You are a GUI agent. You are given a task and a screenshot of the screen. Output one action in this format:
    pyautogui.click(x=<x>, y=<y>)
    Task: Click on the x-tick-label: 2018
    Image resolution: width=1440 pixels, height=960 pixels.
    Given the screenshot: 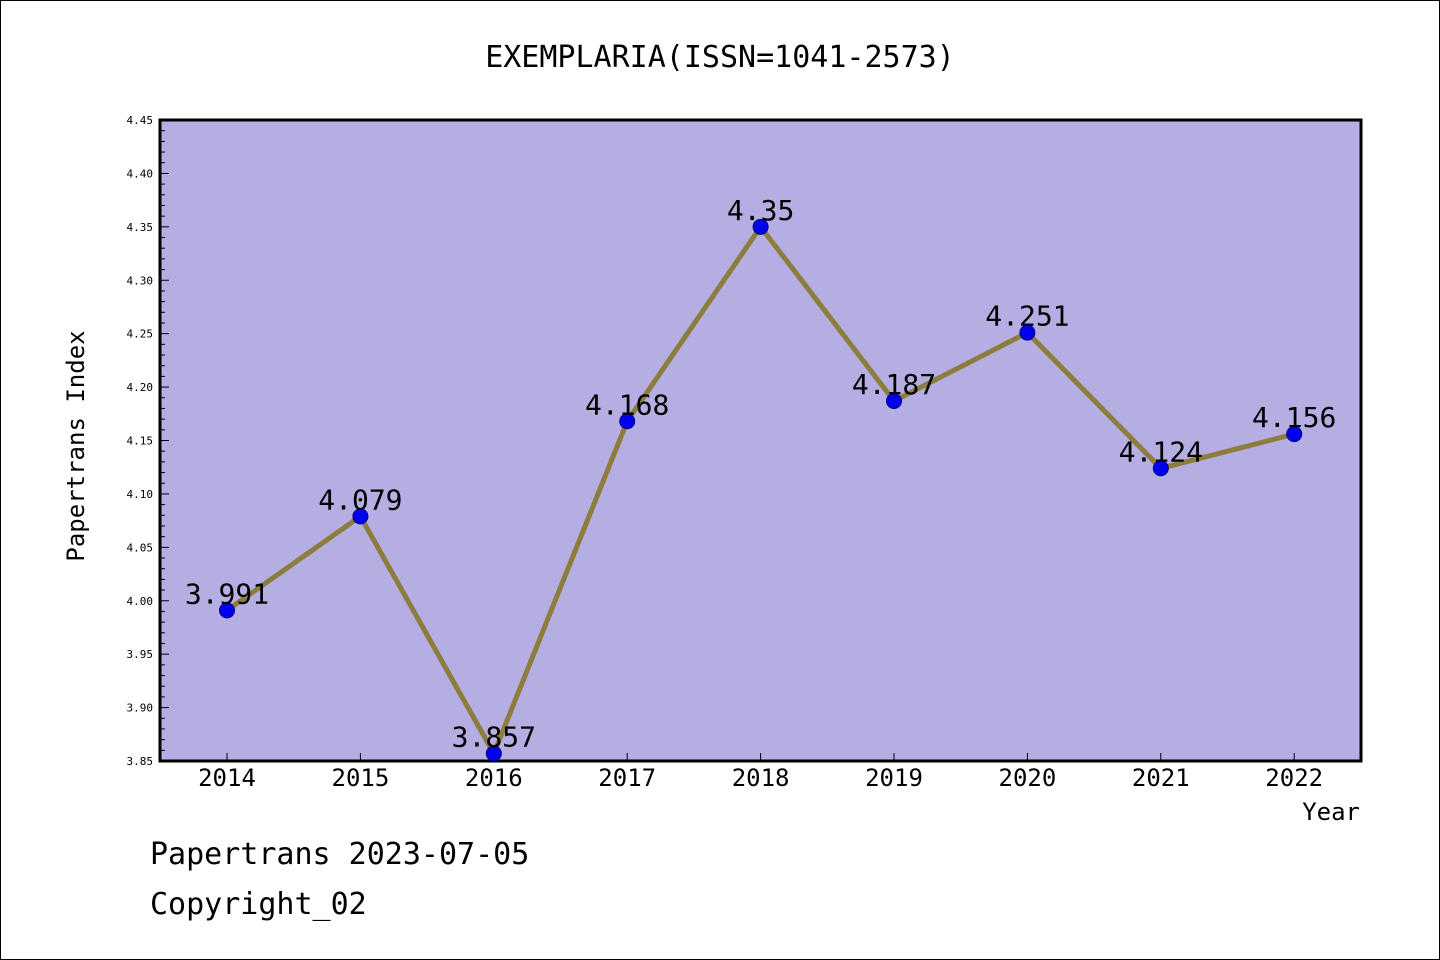 What is the action you would take?
    pyautogui.click(x=761, y=778)
    